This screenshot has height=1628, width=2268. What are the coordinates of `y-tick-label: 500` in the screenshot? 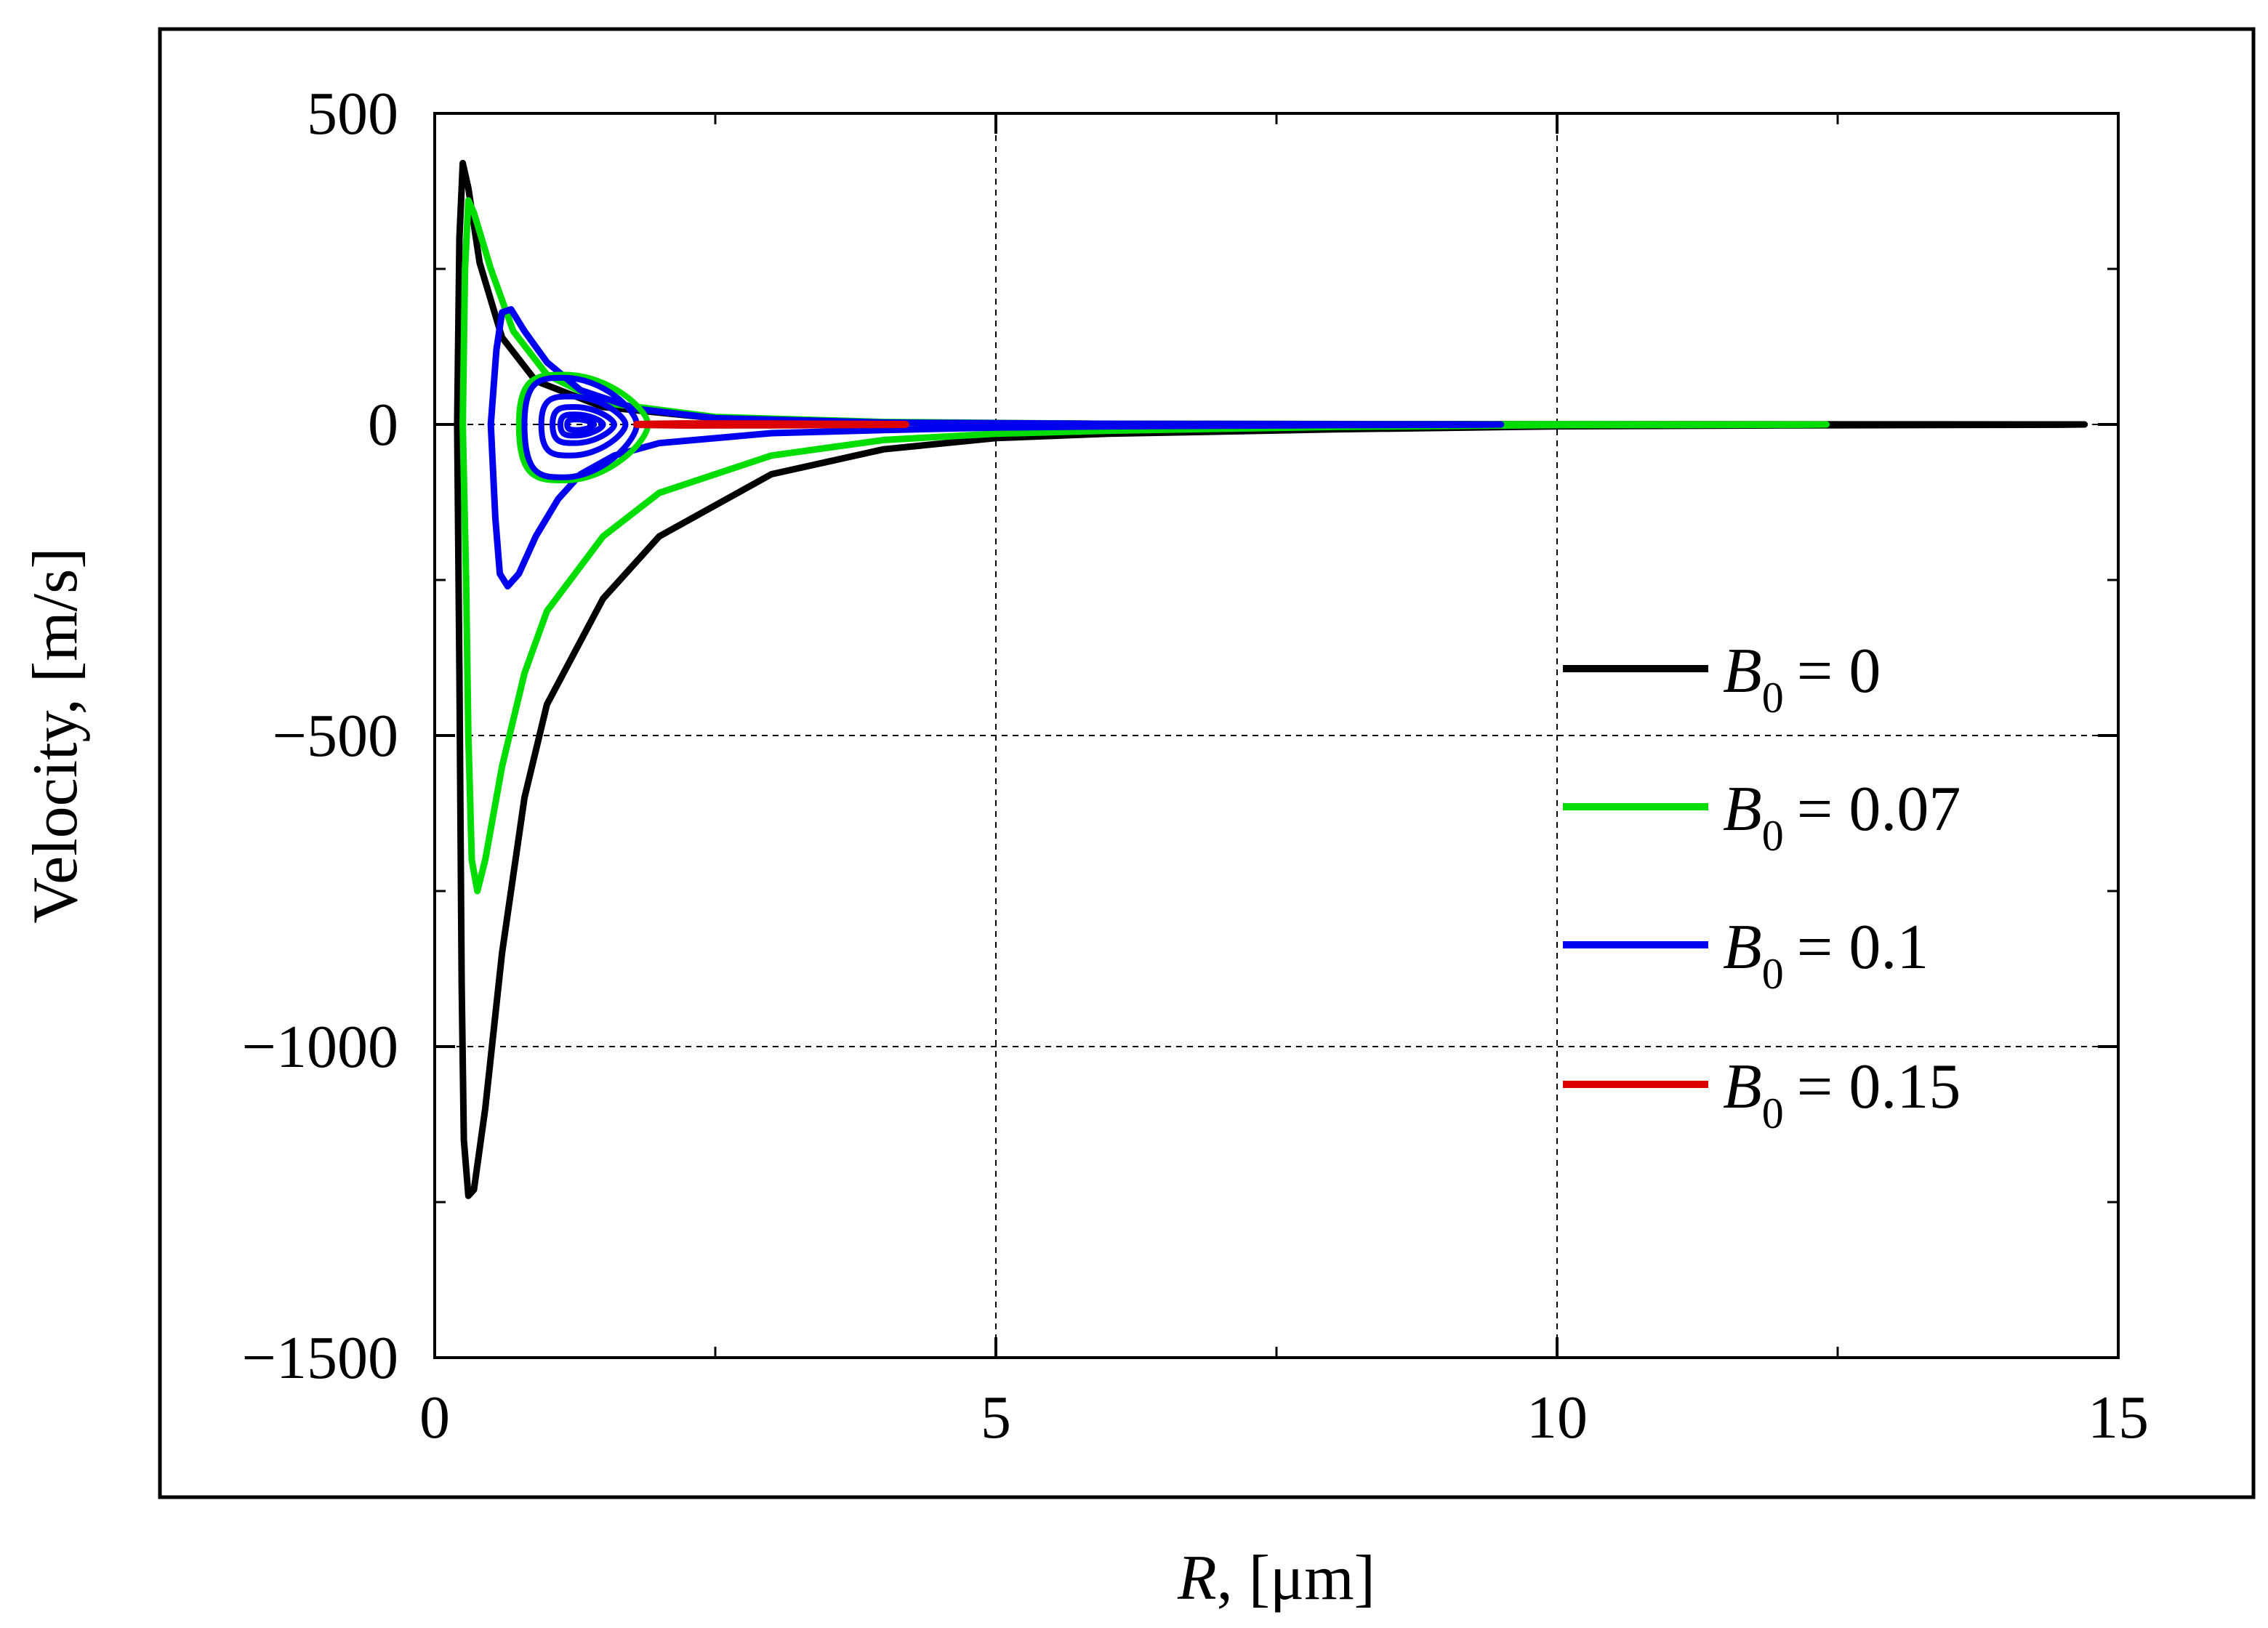 It's located at (352, 114).